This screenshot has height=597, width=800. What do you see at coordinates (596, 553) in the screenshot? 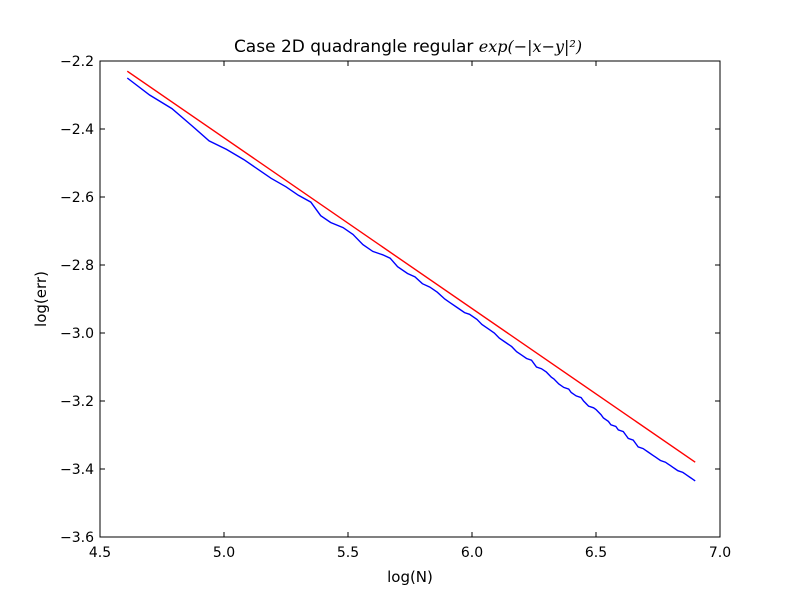
I see `x-tick-label: 6.5` at bounding box center [596, 553].